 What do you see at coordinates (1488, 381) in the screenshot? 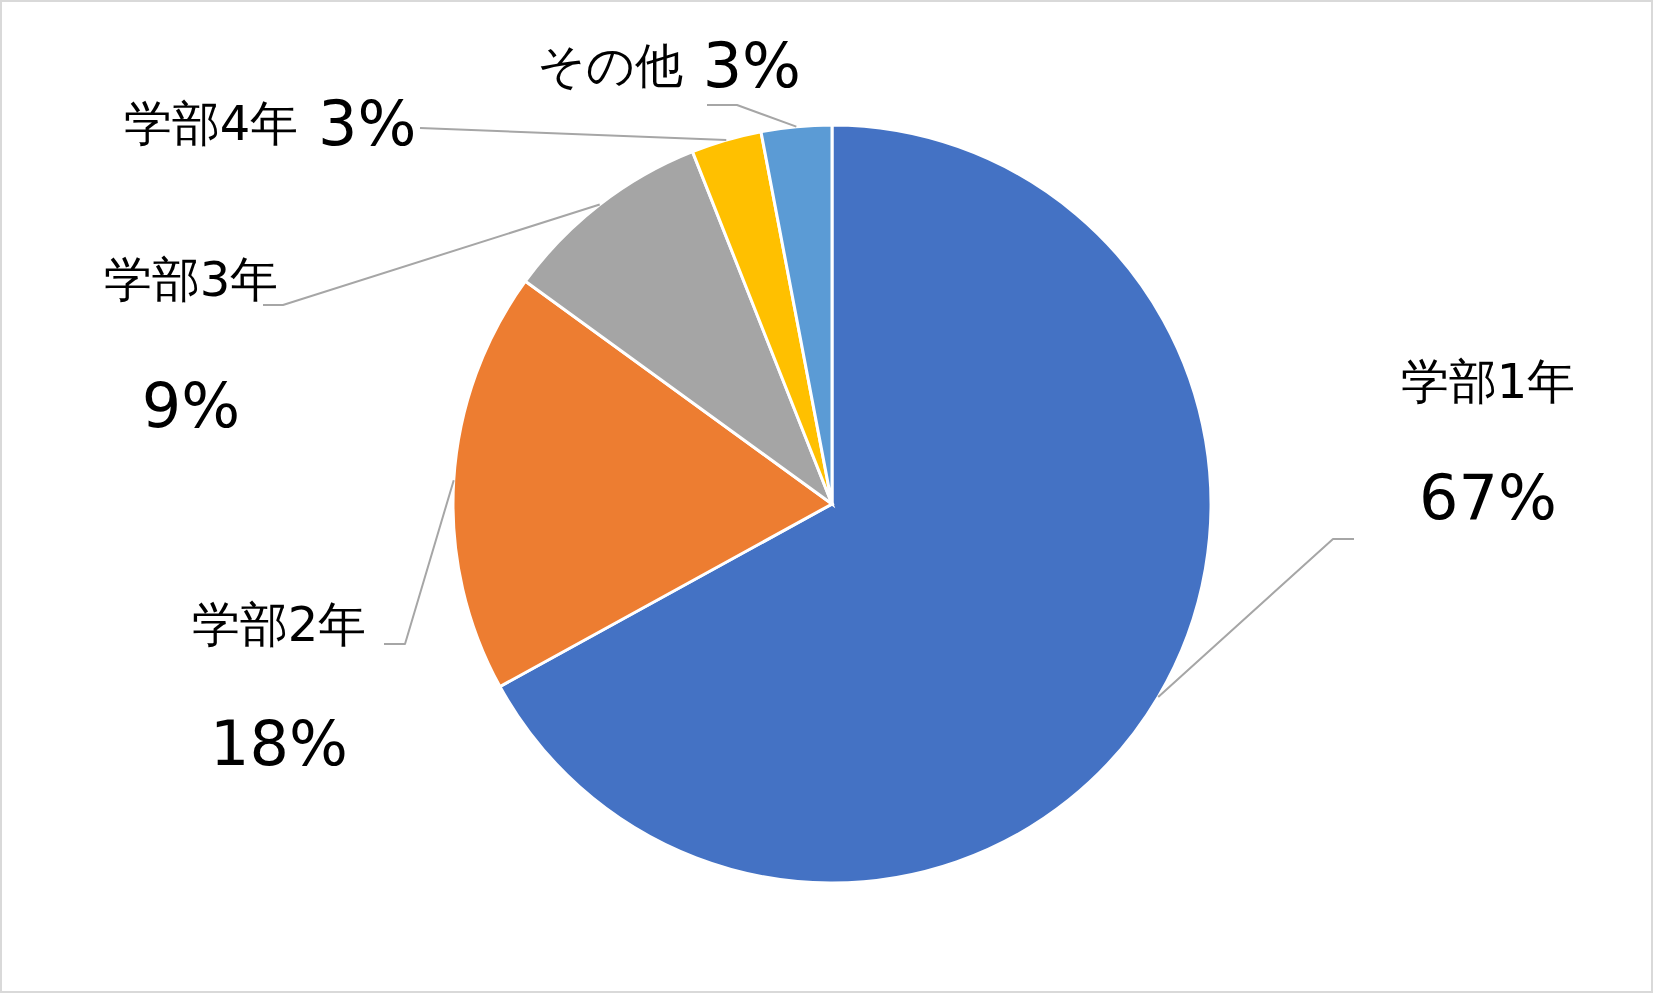
I see `slice-label: 学部1年` at bounding box center [1488, 381].